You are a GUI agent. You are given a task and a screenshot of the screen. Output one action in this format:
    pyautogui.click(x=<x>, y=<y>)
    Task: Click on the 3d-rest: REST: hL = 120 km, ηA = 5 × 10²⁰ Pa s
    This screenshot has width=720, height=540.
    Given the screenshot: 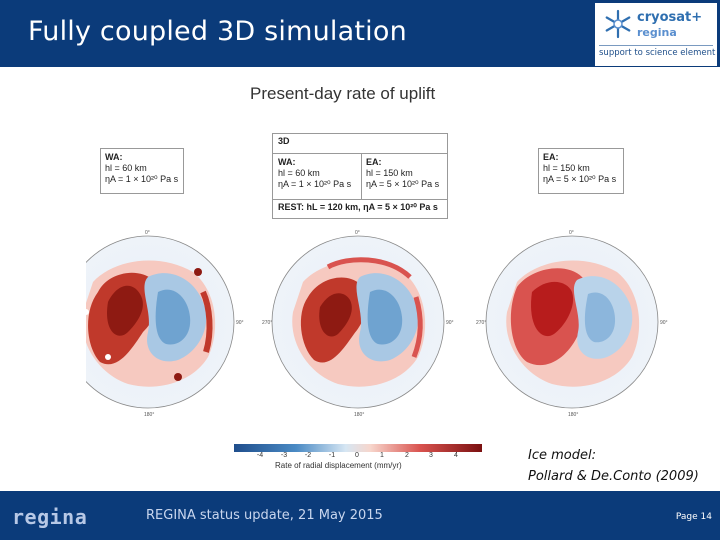 What is the action you would take?
    pyautogui.click(x=358, y=207)
    